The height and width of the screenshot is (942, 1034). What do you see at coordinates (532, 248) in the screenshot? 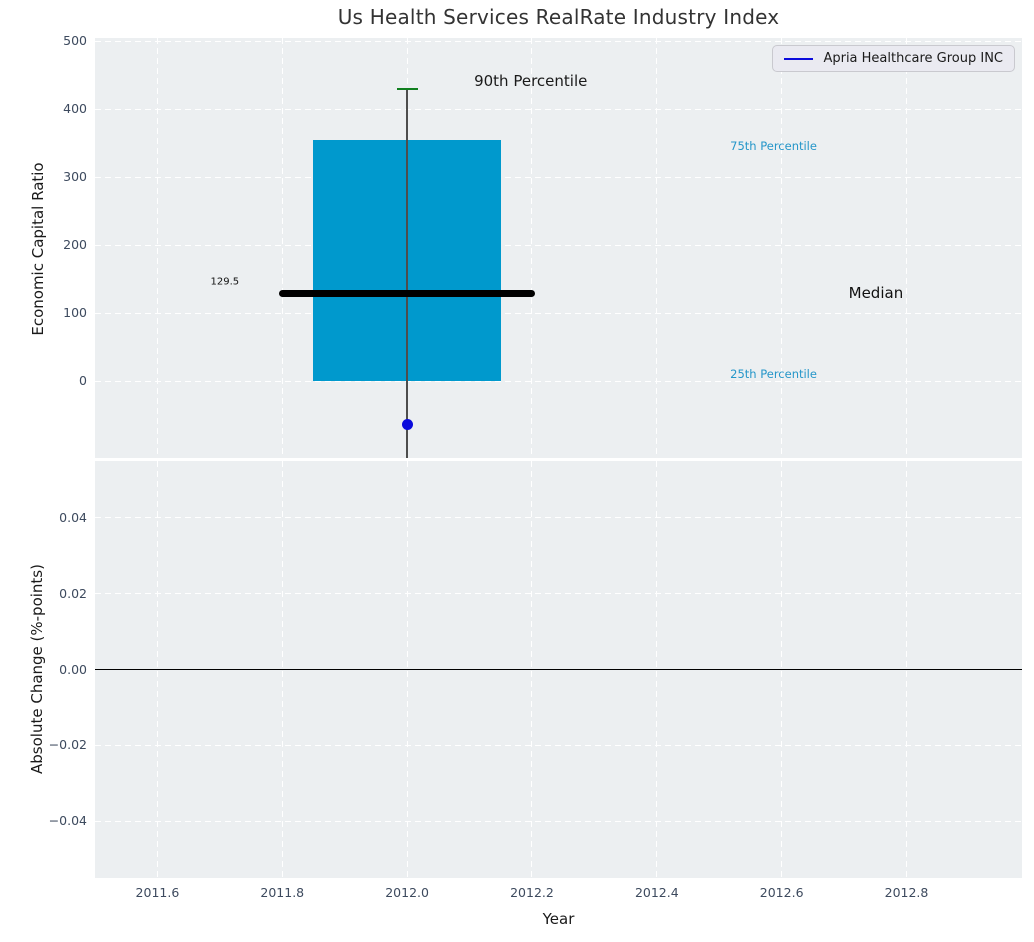
I see `gridline-x-2012.2` at bounding box center [532, 248].